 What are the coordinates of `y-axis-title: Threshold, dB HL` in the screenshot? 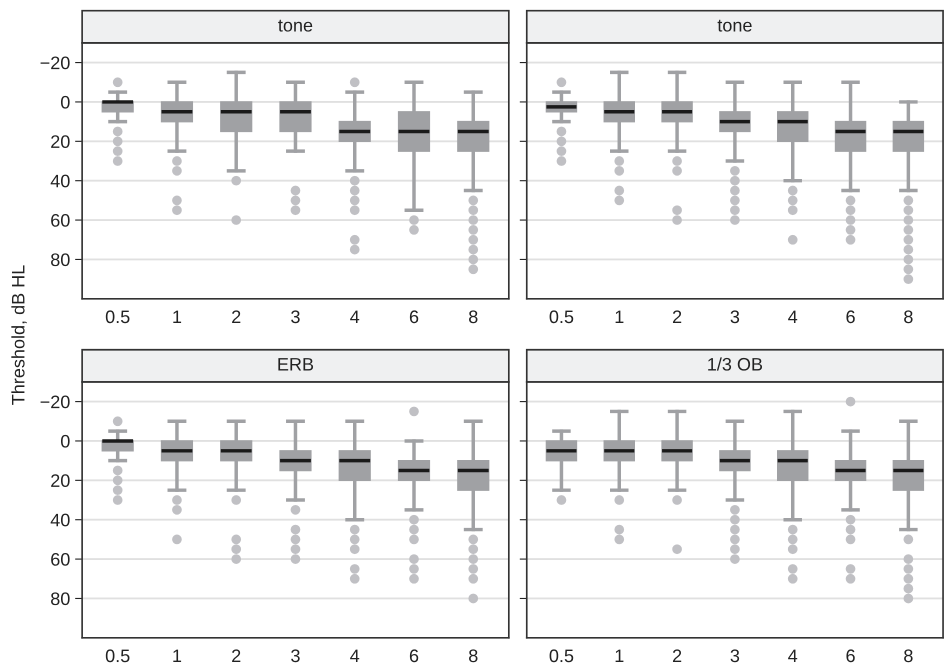 It's located at (19, 335).